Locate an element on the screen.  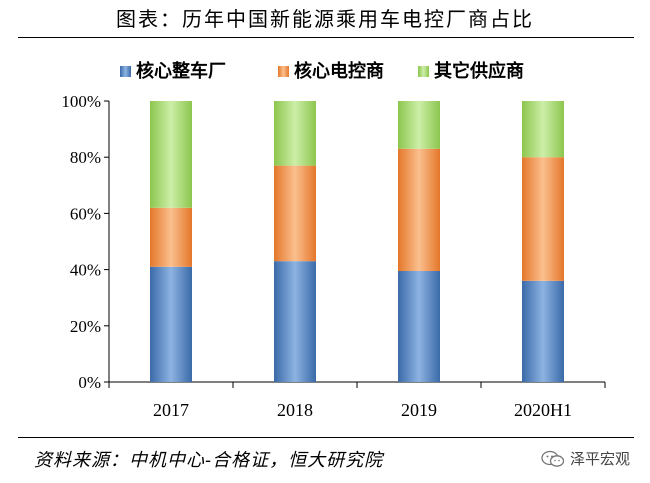
x-tick-label: 2018 is located at coordinates (295, 410).